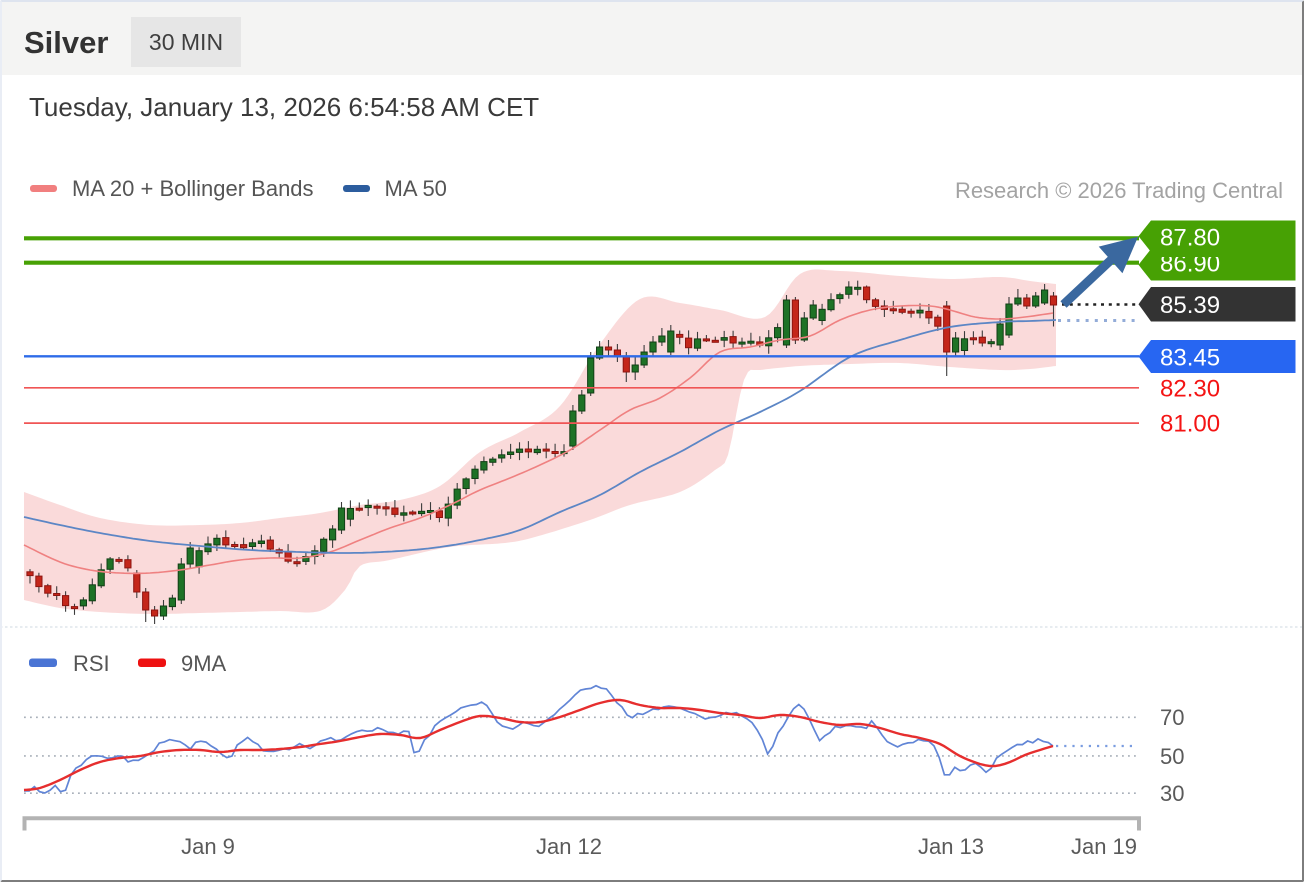 The height and width of the screenshot is (882, 1304). I want to click on svg-text: 81.00, so click(1190, 424).